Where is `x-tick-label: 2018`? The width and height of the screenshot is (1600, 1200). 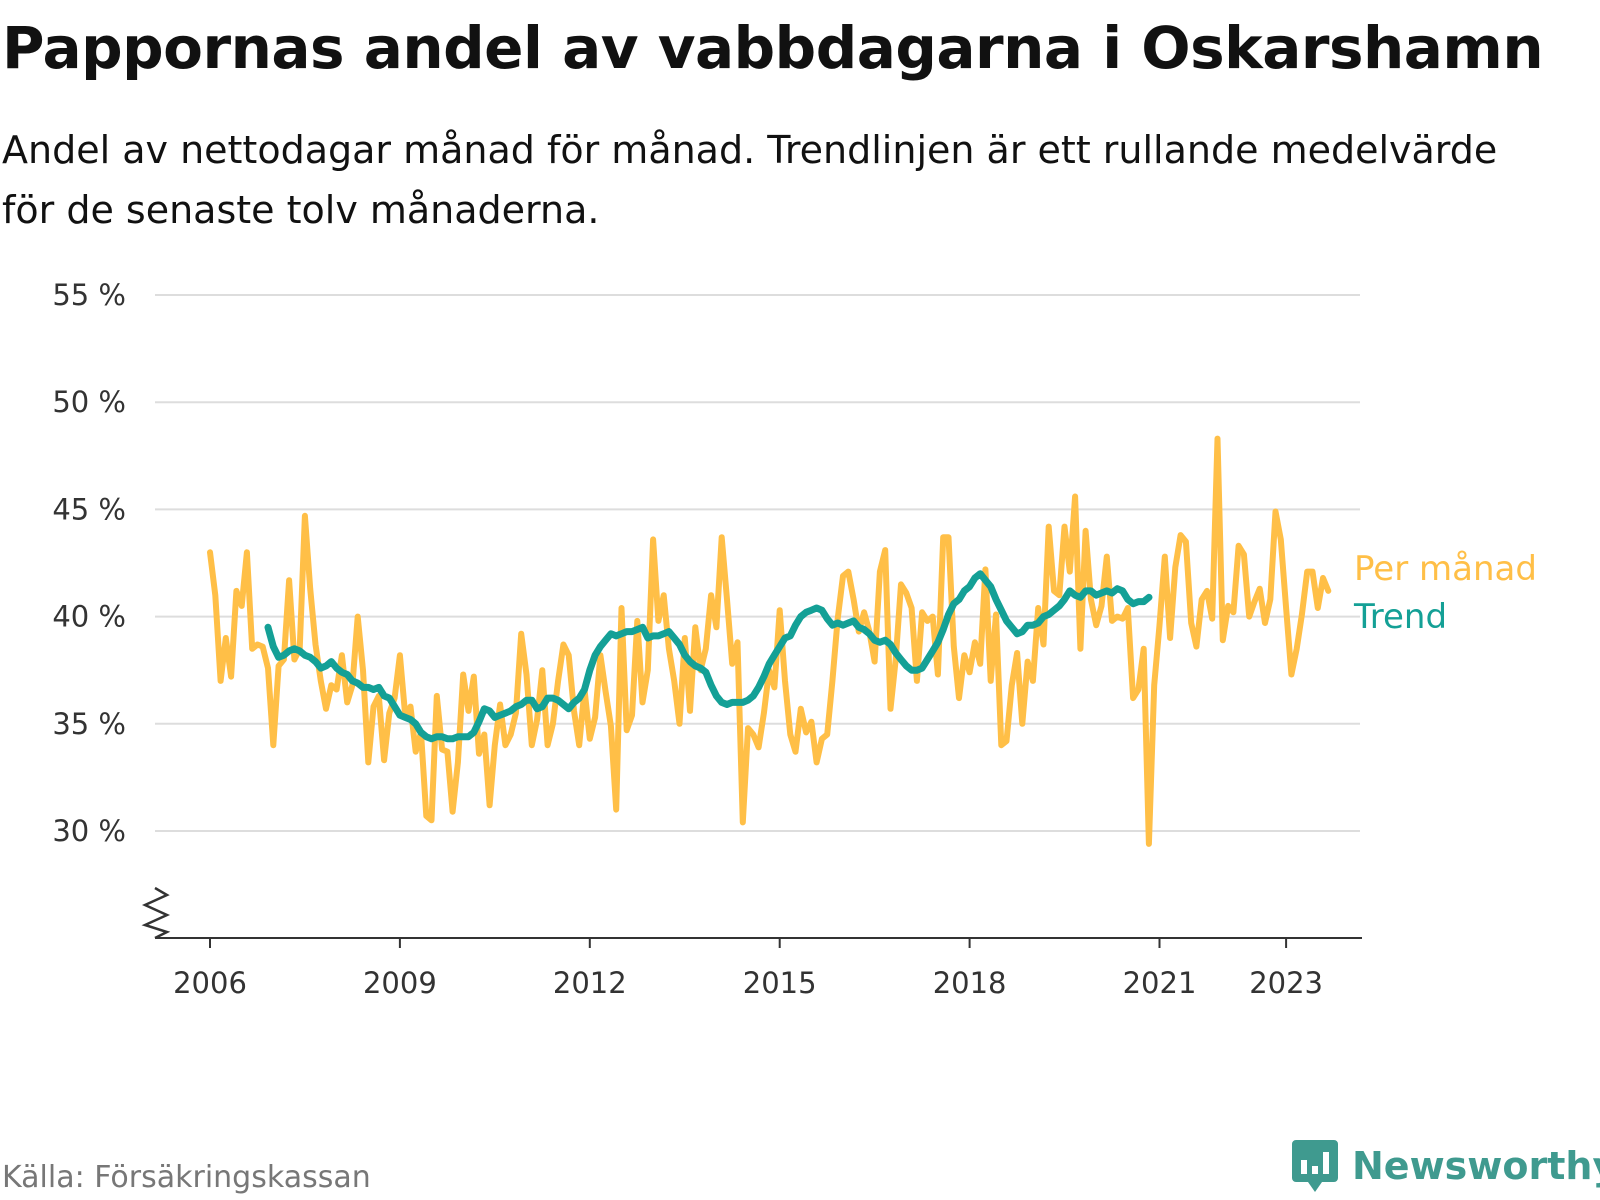 x-tick-label: 2018 is located at coordinates (970, 983).